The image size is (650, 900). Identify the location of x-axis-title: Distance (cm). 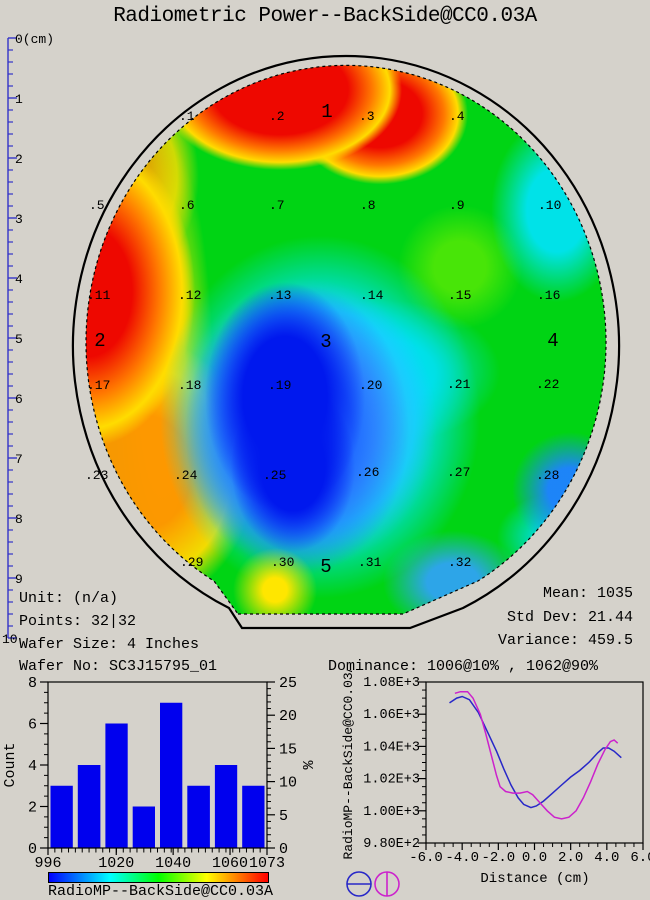
(534, 879).